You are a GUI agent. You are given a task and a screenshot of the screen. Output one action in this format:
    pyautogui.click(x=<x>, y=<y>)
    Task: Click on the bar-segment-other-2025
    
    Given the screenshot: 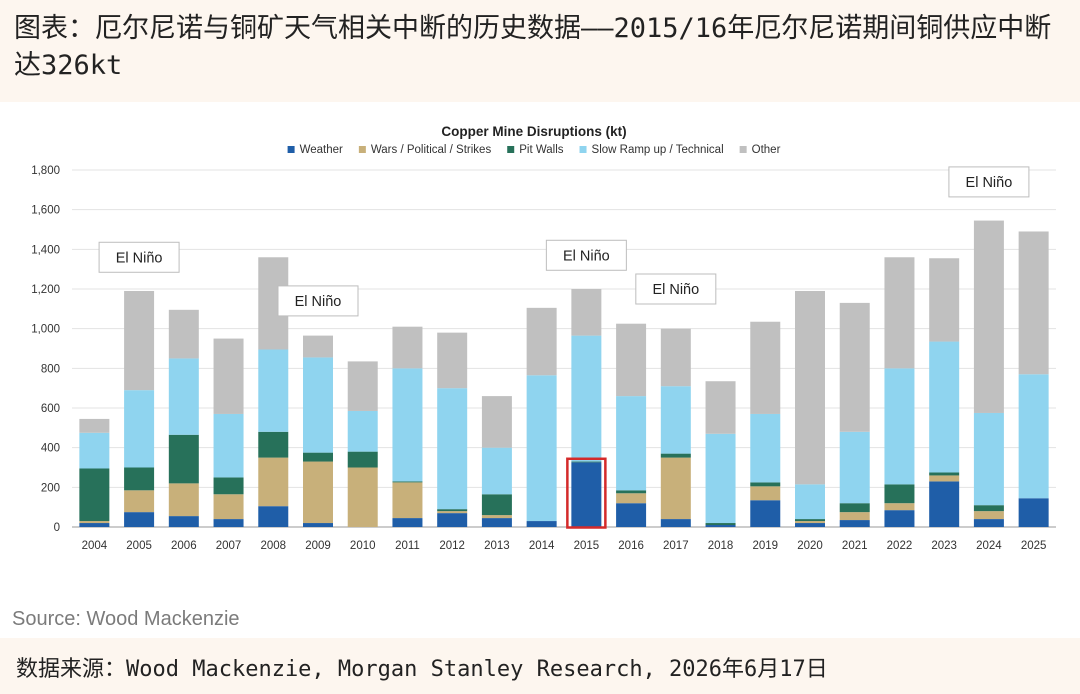 What is the action you would take?
    pyautogui.click(x=1033, y=303)
    